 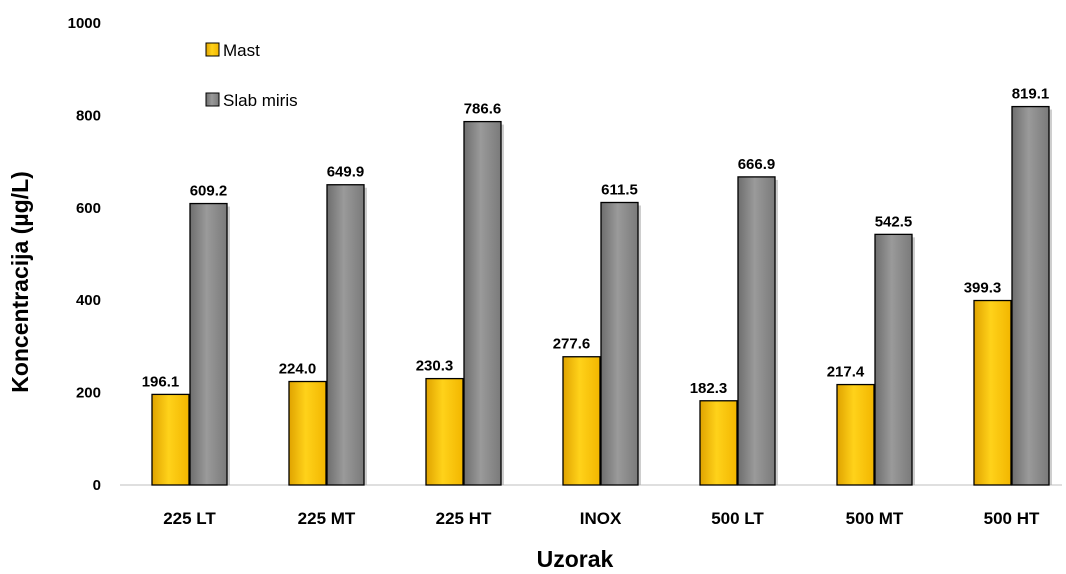 What do you see at coordinates (241, 50) in the screenshot?
I see `legend-label-mast: Mast` at bounding box center [241, 50].